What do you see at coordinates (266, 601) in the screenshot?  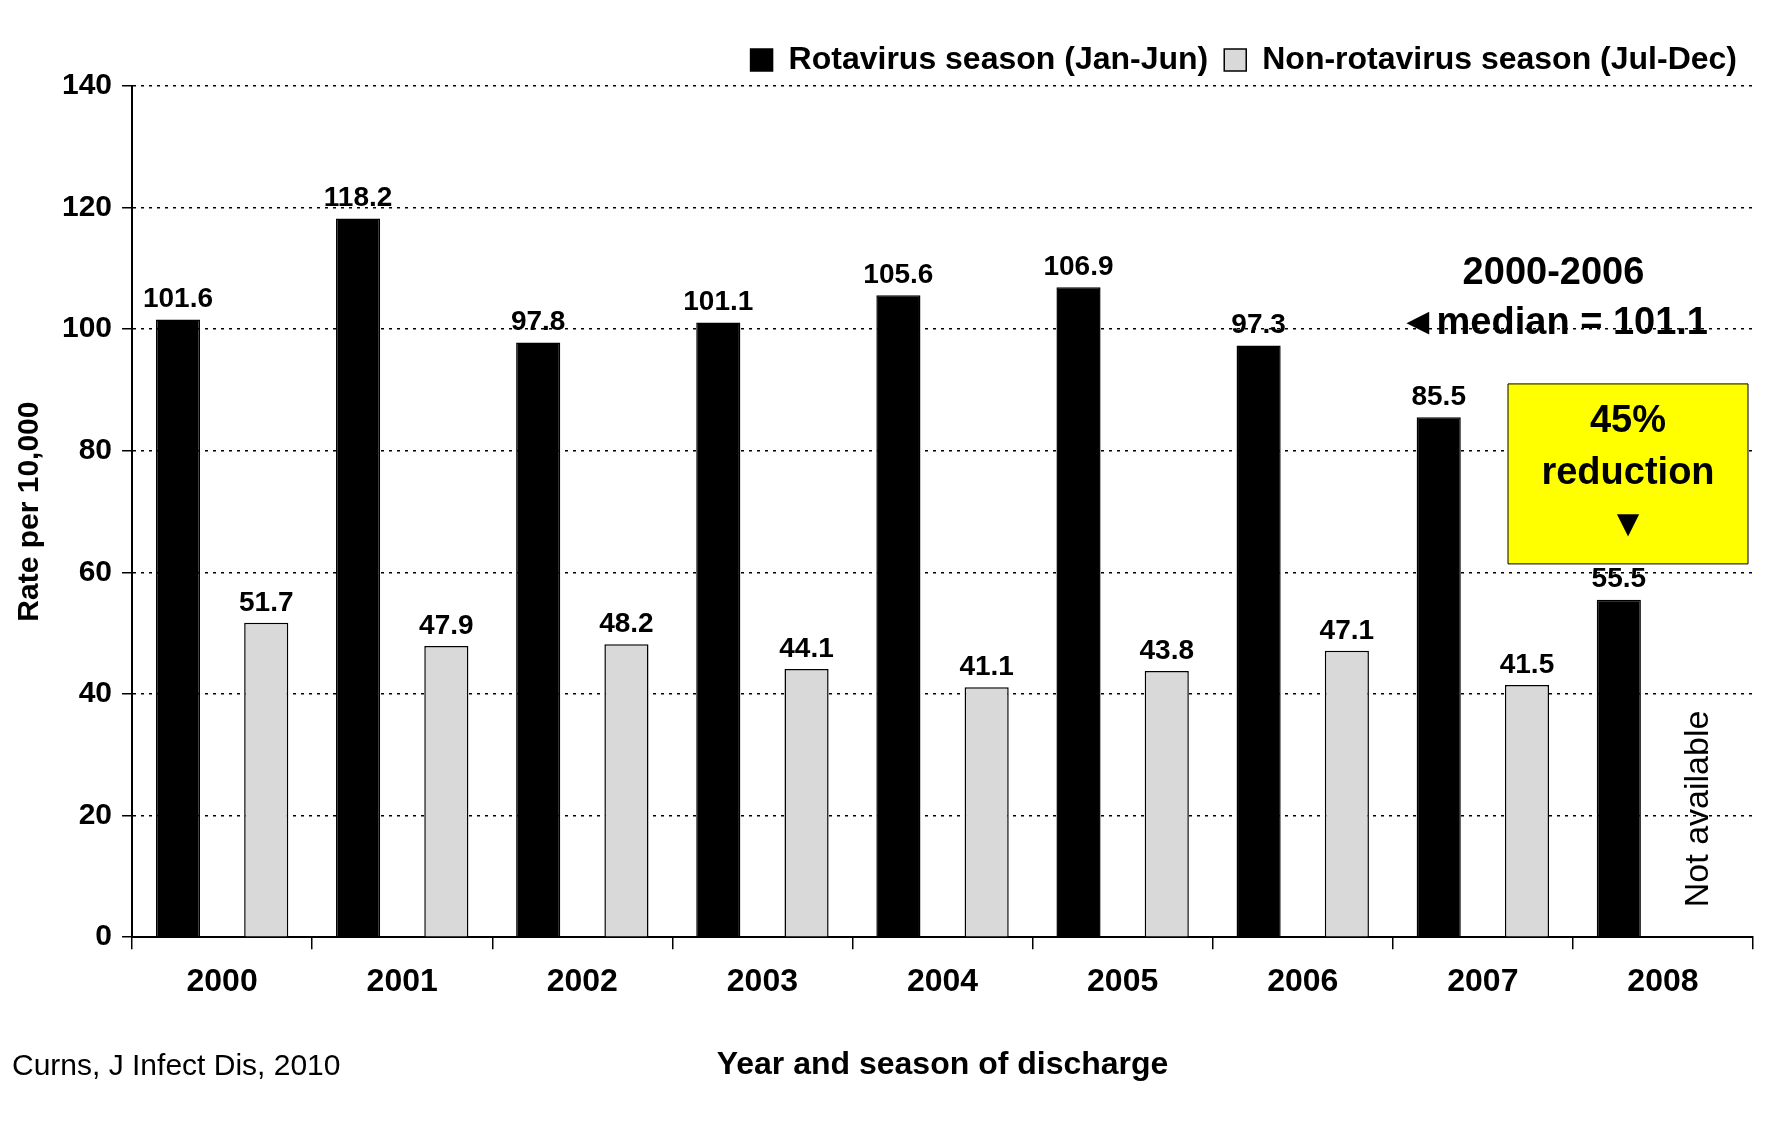 I see `data-label: 51.7` at bounding box center [266, 601].